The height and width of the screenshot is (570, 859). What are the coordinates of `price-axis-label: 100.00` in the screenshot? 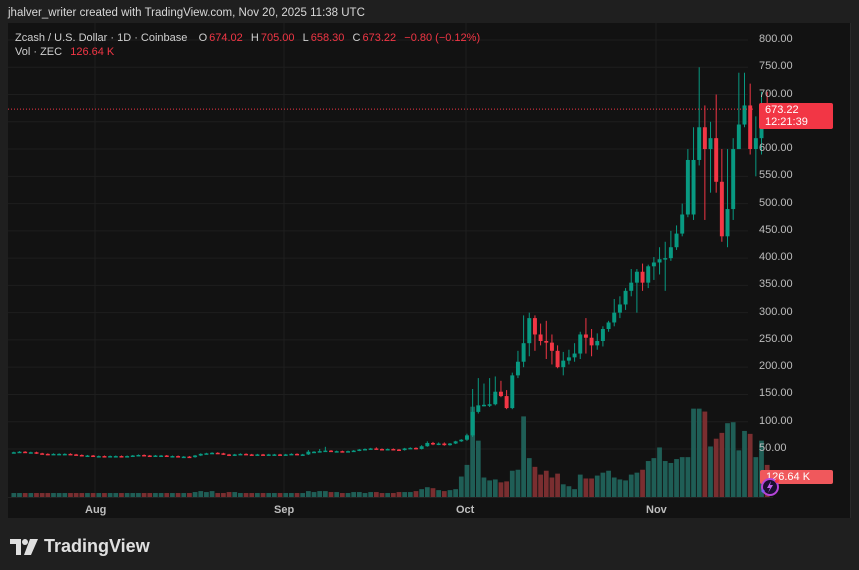 It's located at (776, 420).